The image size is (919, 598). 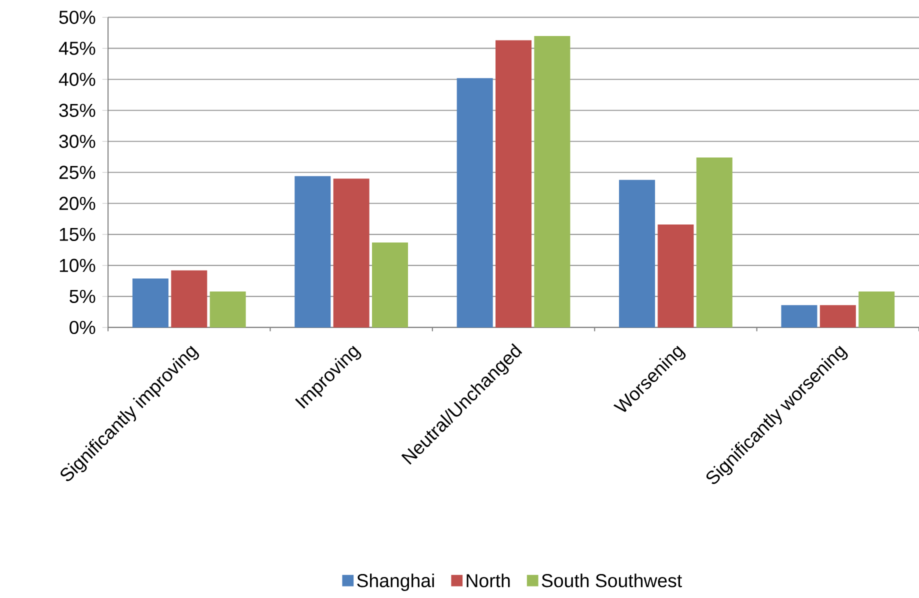 I want to click on y-tick-label: 30%, so click(x=77, y=141).